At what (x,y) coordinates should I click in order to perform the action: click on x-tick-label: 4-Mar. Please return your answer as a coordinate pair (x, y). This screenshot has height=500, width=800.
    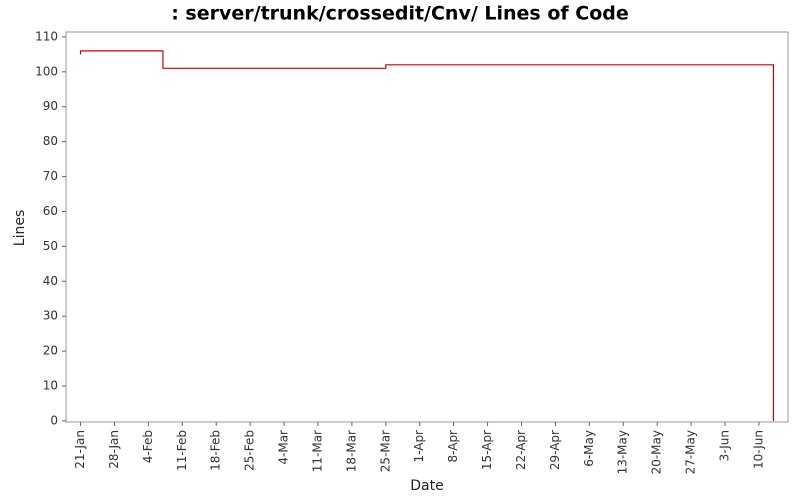
    Looking at the image, I should click on (284, 447).